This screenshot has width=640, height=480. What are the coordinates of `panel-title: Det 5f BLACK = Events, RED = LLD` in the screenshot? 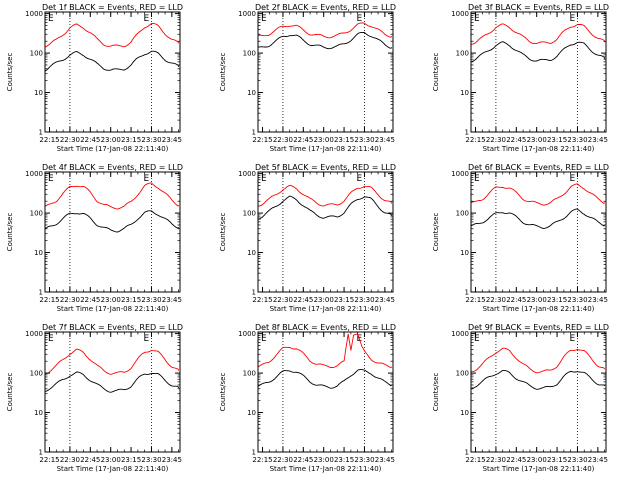 It's located at (325, 167).